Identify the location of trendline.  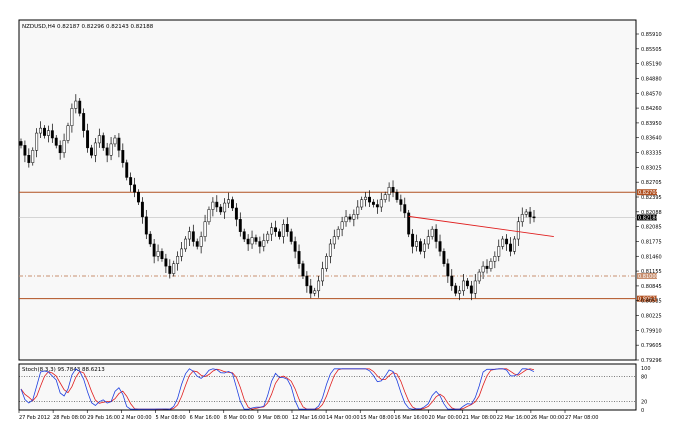
(481, 226).